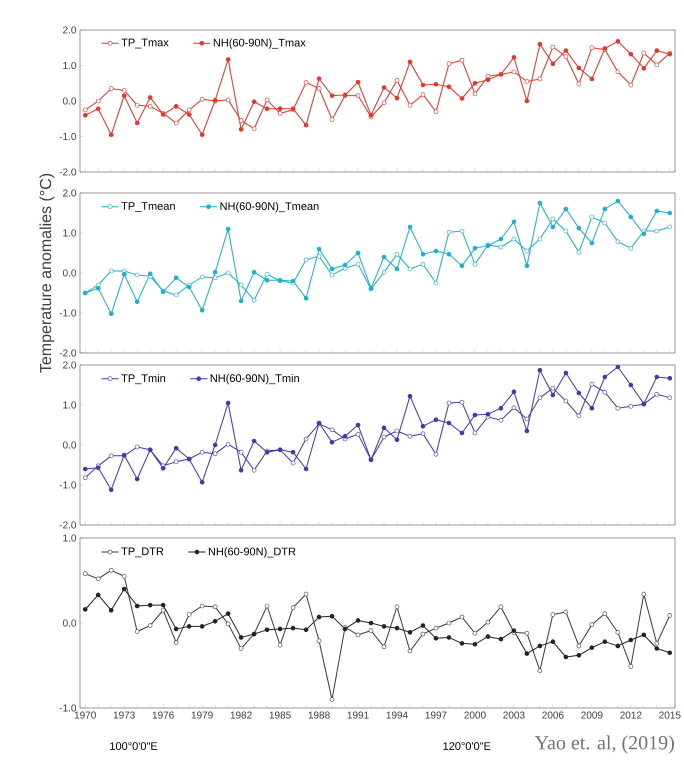  Describe the element at coordinates (466, 746) in the screenshot. I see `text: 120°0'0"E` at that location.